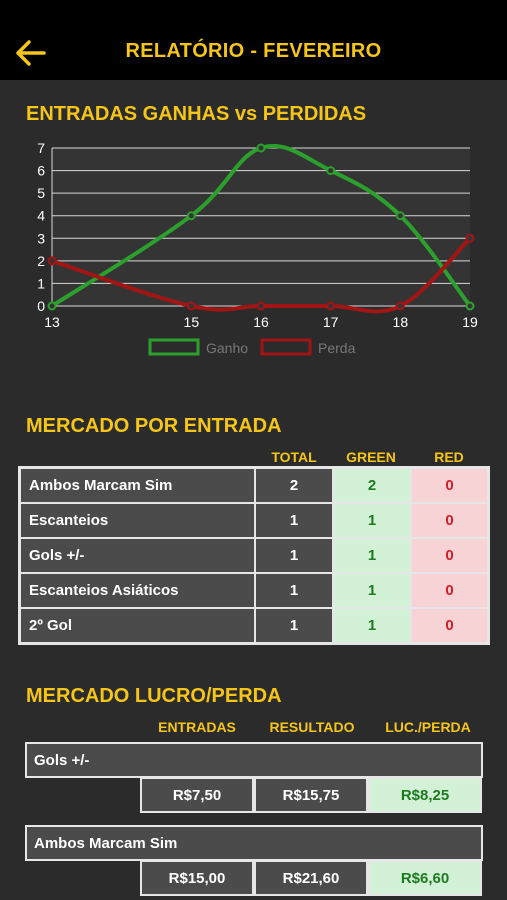 This screenshot has height=900, width=507. Describe the element at coordinates (41, 306) in the screenshot. I see `y-tick-label: 0` at that location.